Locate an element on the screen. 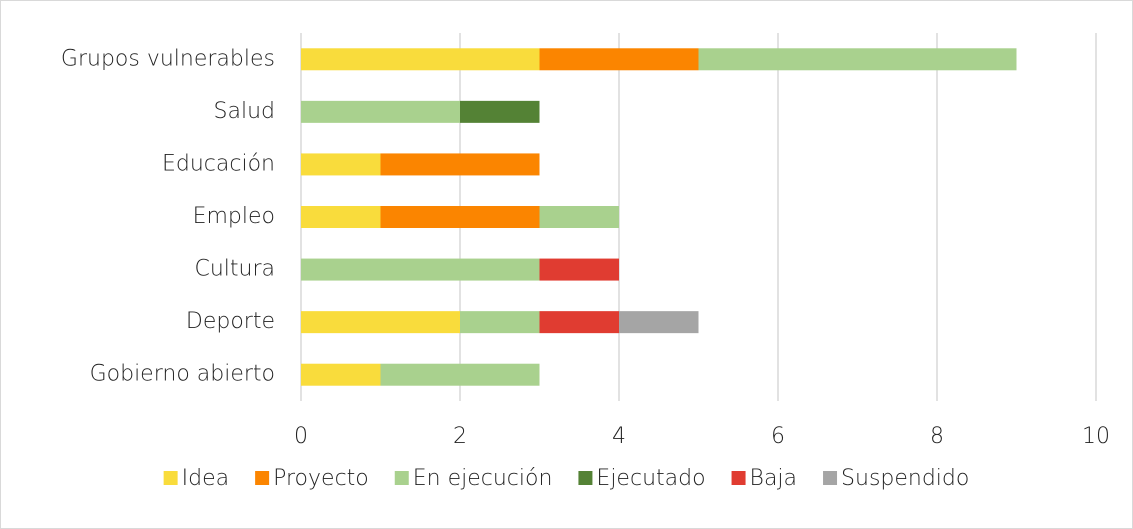 Image resolution: width=1133 pixels, height=529 pixels. x-tick-label: 10 is located at coordinates (1096, 436).